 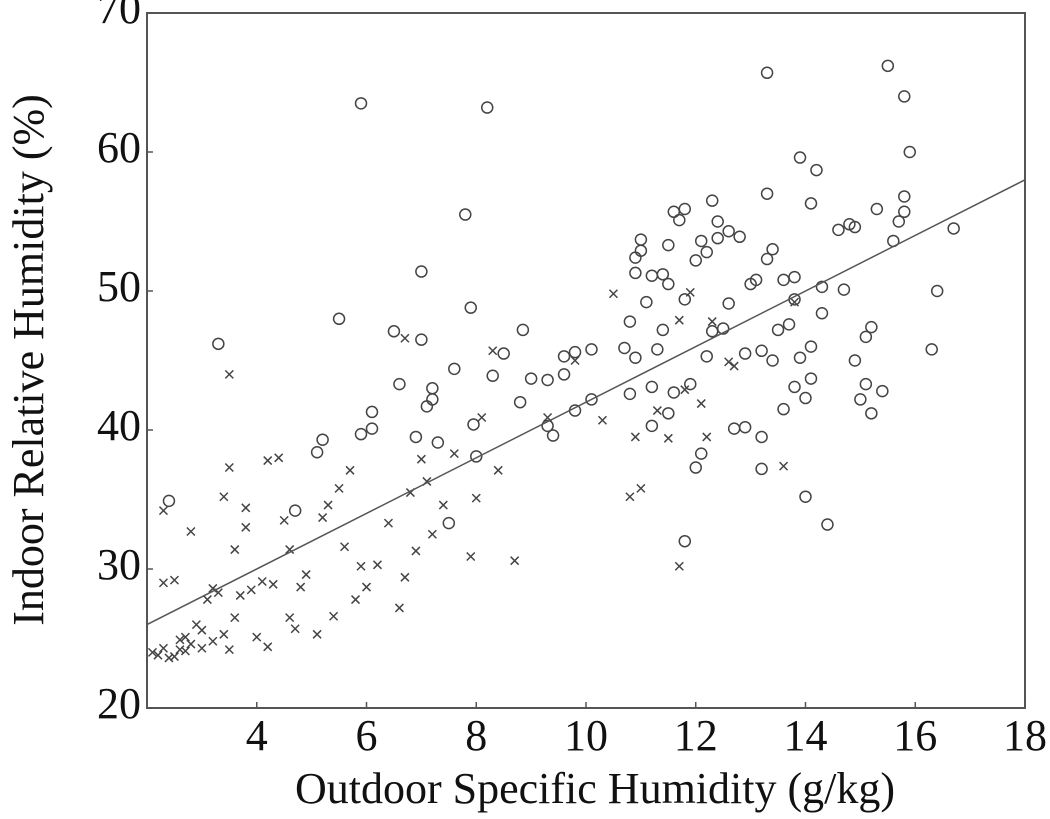 I want to click on x-tick-label: 8, so click(x=476, y=735).